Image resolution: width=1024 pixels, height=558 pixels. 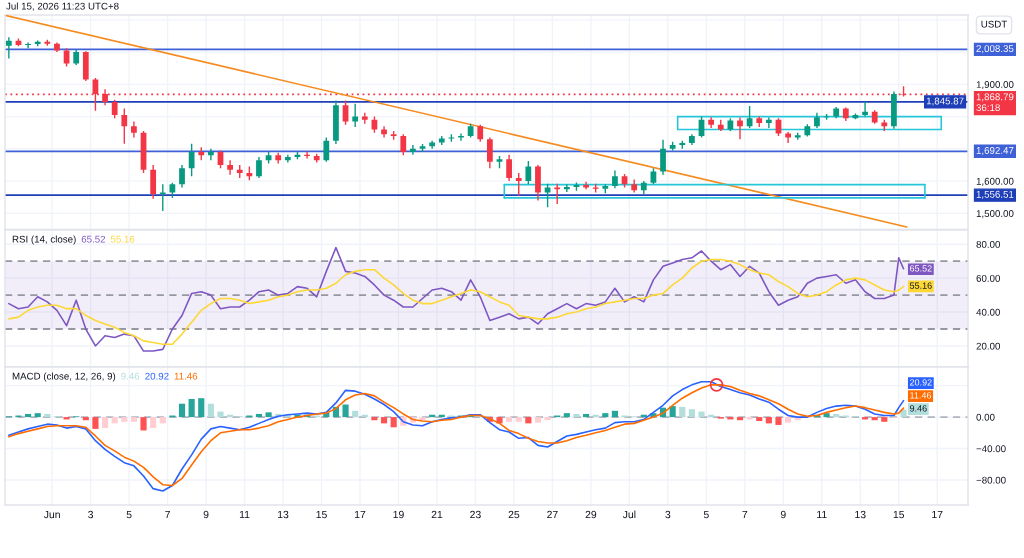 I want to click on y-tick-label: 60.00, so click(x=988, y=278).